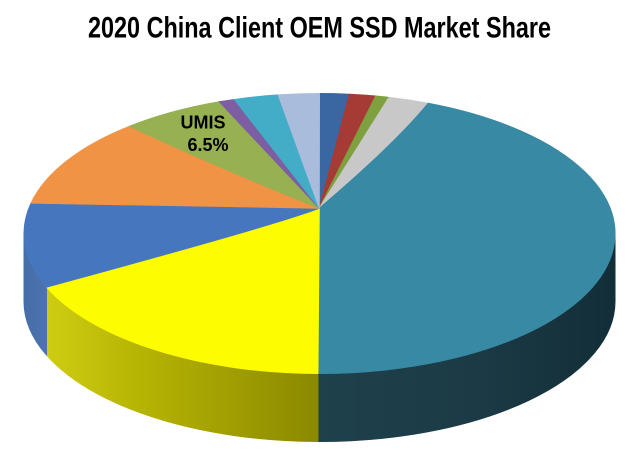 The height and width of the screenshot is (464, 638). I want to click on svg-text:2020 China Client OEM SSD Mark: 2020 China Client OEM SSD Market Share, so click(319, 28).